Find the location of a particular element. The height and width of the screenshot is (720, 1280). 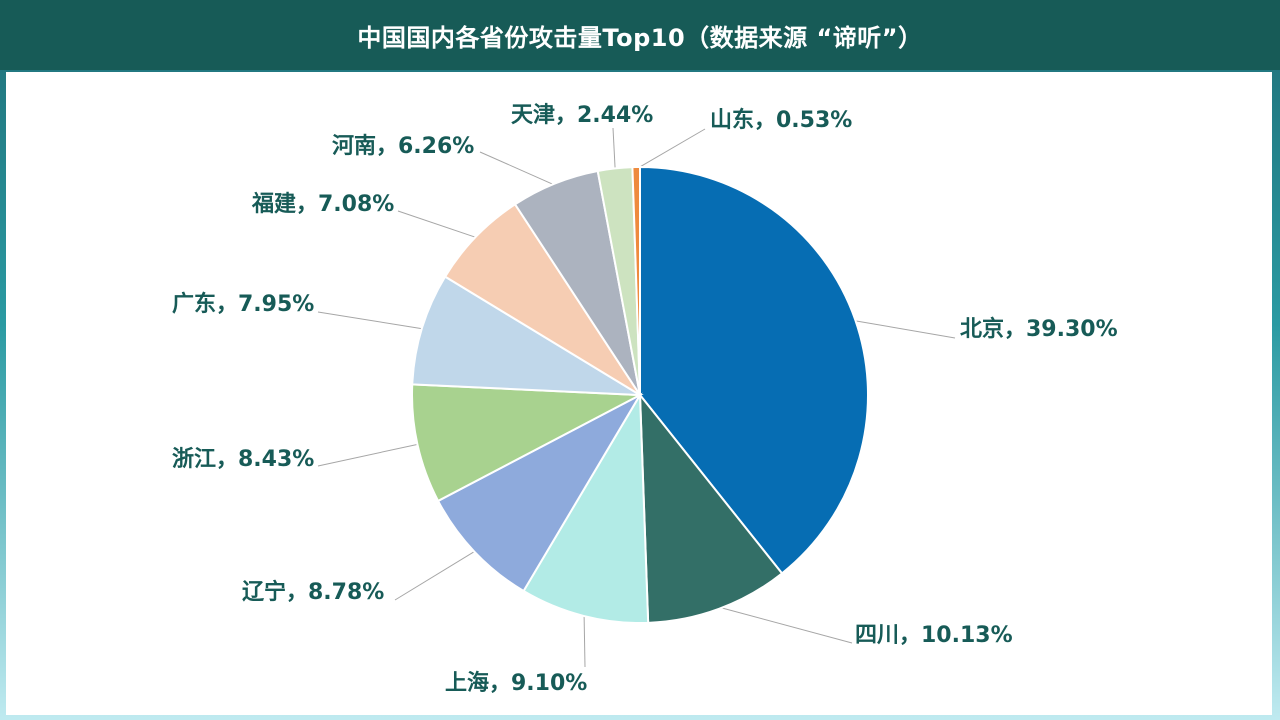

chart-title: 中国国内各省份攻击量Top10（数据来源 “谛听”） is located at coordinates (640, 37).